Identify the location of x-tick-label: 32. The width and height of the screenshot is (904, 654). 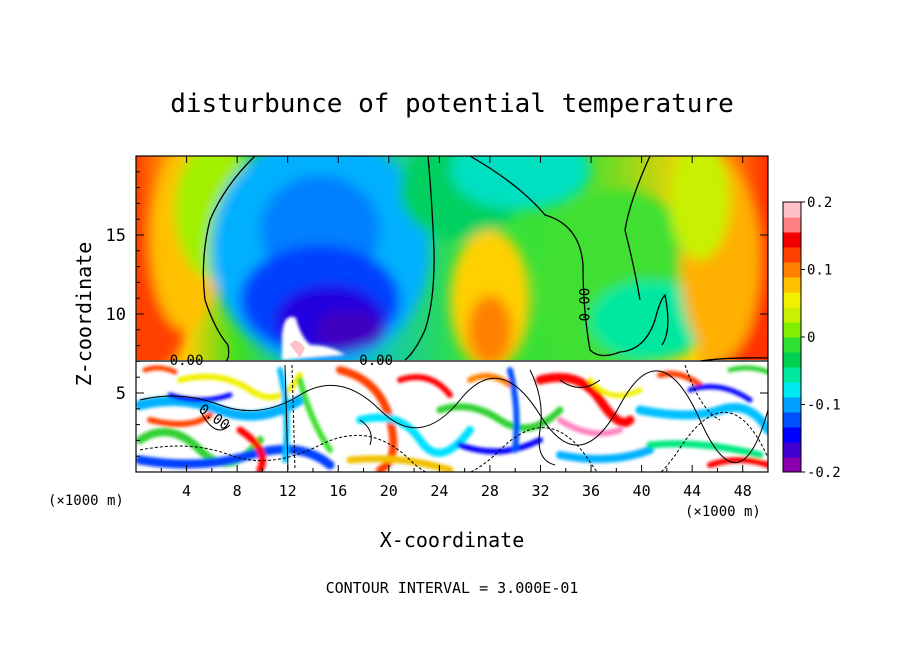
(540, 491).